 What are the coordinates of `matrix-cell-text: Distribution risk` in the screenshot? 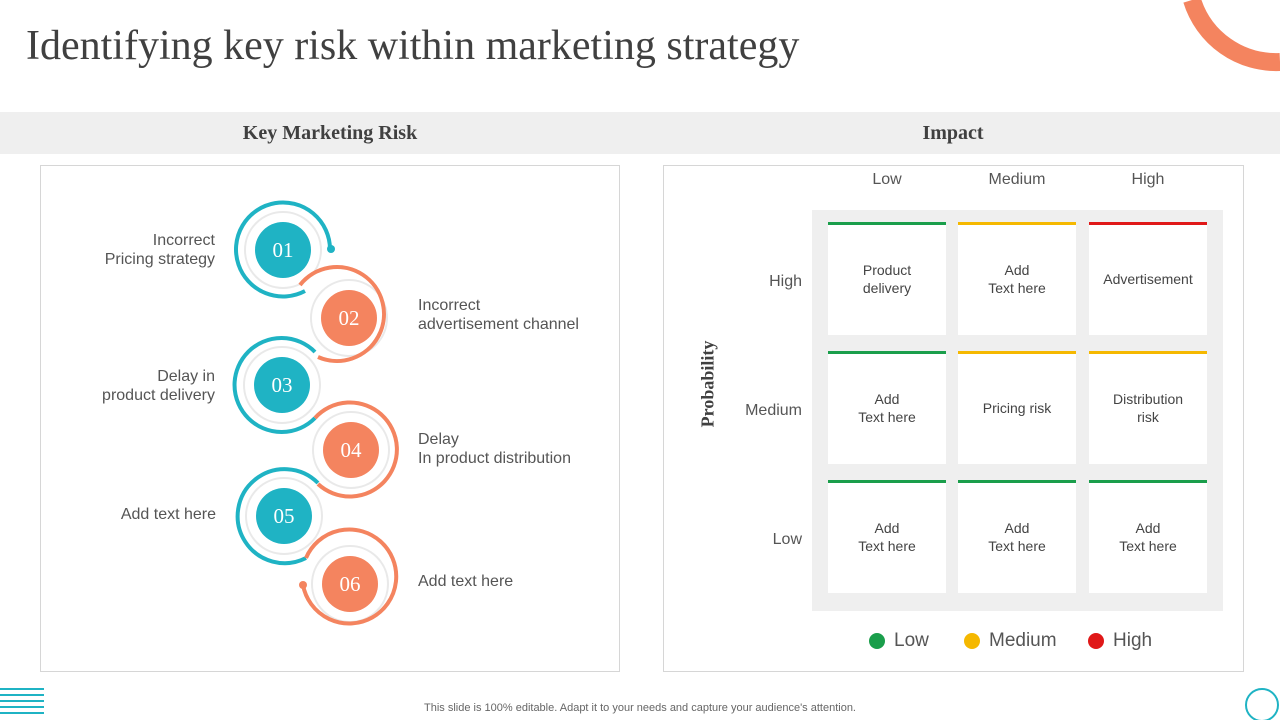 It's located at (1148, 407).